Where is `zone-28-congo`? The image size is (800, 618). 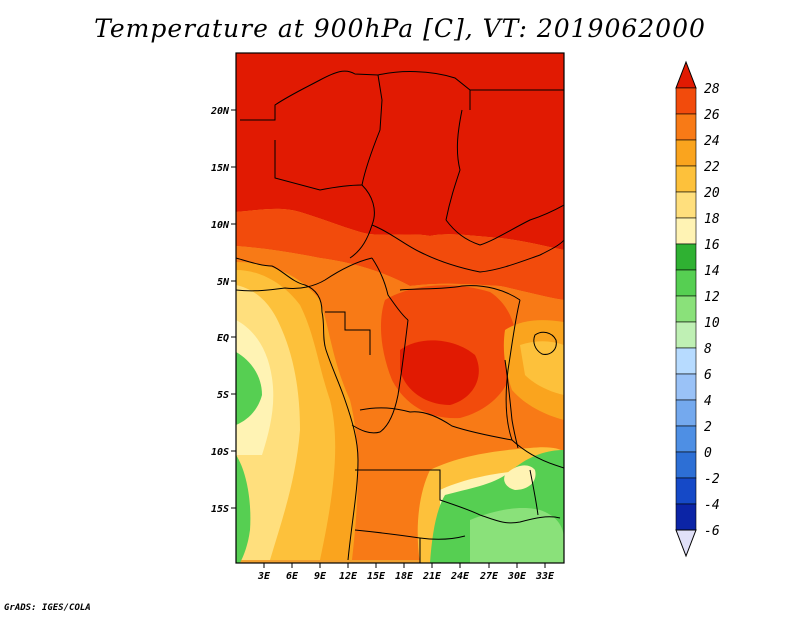
zone-28-congo is located at coordinates (439, 372).